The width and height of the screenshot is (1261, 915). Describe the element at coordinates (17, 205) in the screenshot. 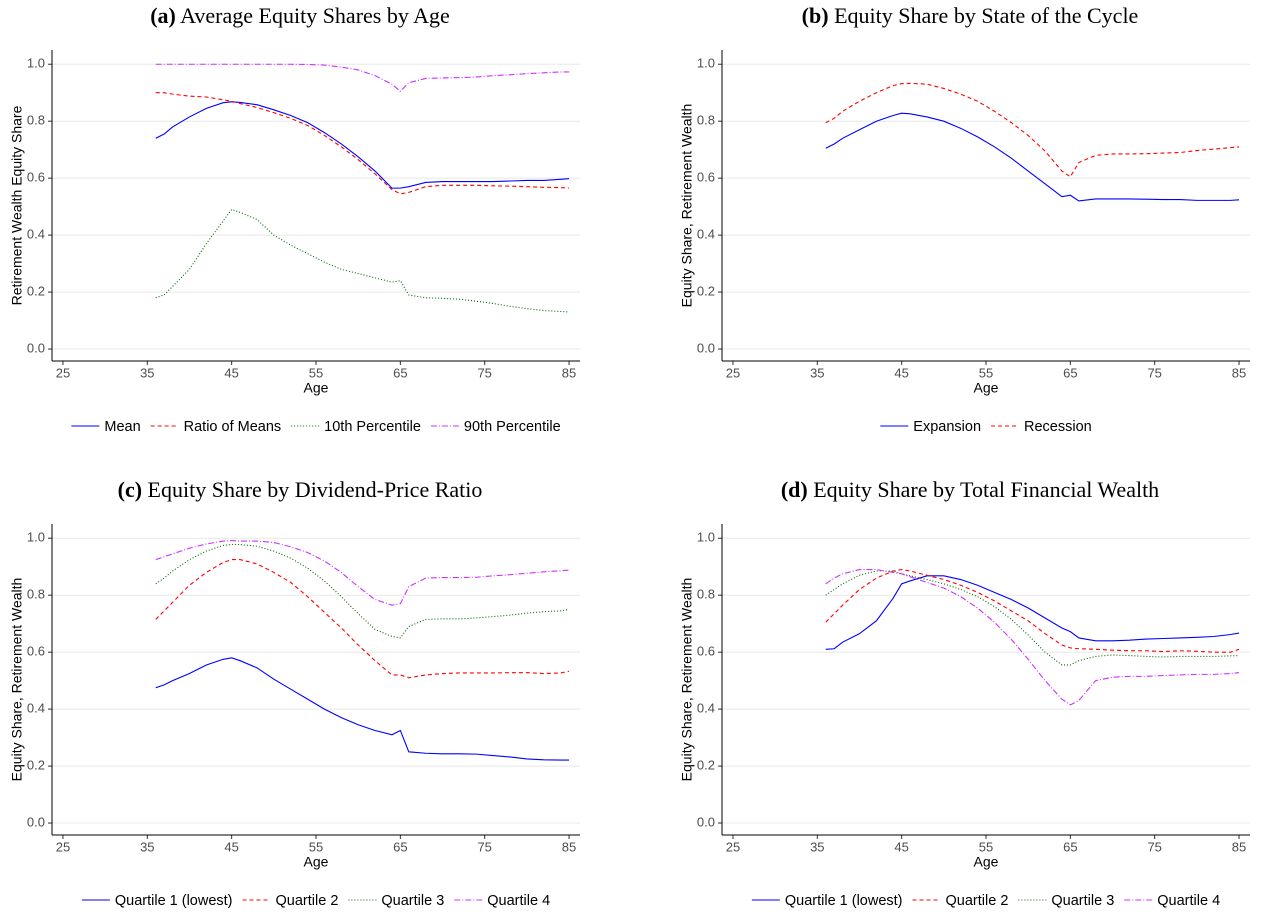

I see `y-axis-label: Retirement Wealth Equity Share` at that location.